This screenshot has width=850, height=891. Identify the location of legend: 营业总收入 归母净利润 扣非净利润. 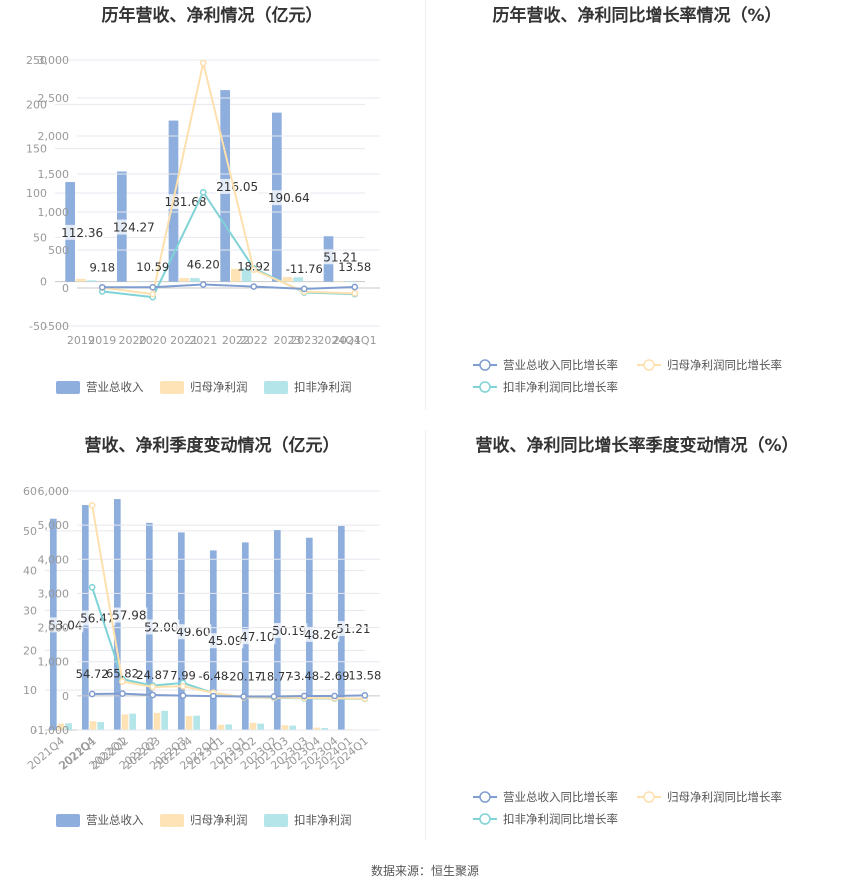
(204, 387).